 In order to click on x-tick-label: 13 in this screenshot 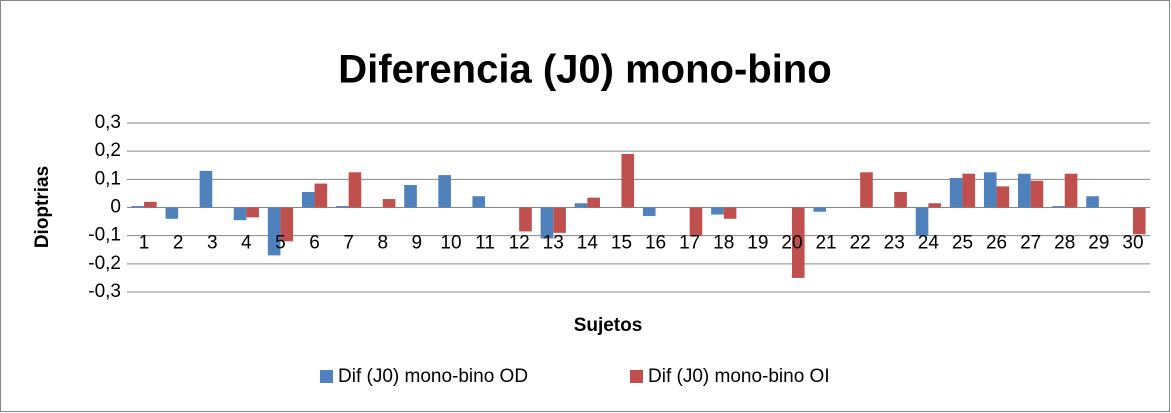, I will do `click(553, 243)`.